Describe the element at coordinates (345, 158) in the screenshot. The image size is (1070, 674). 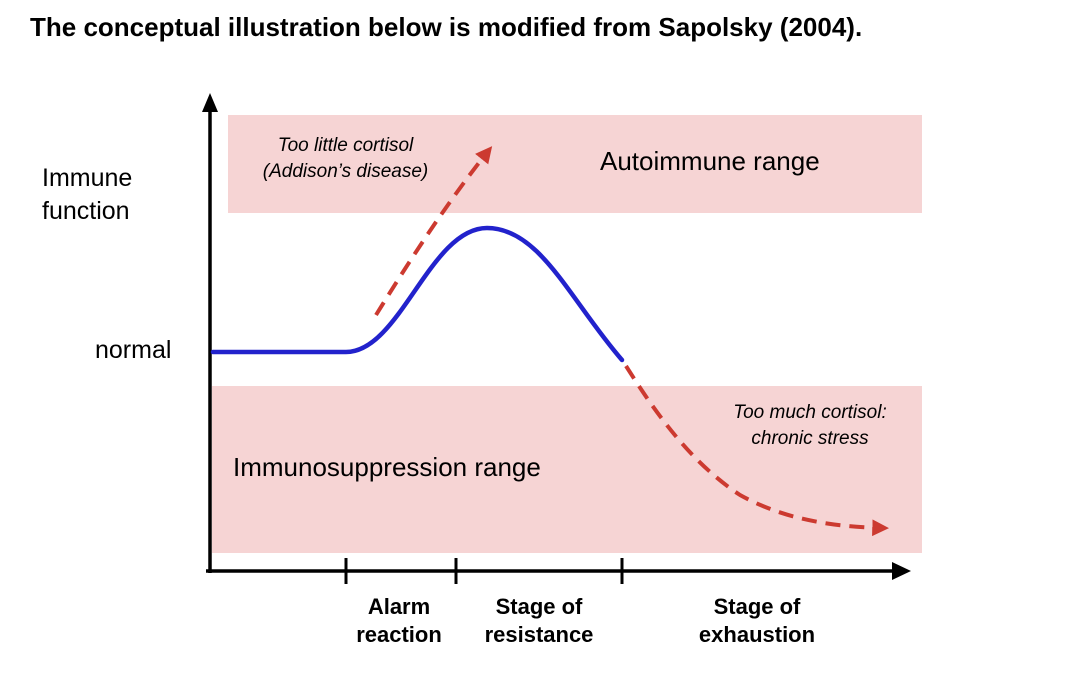
I see `too-little-cortisol-note: Too little cortisol (Addison’s disease)` at that location.